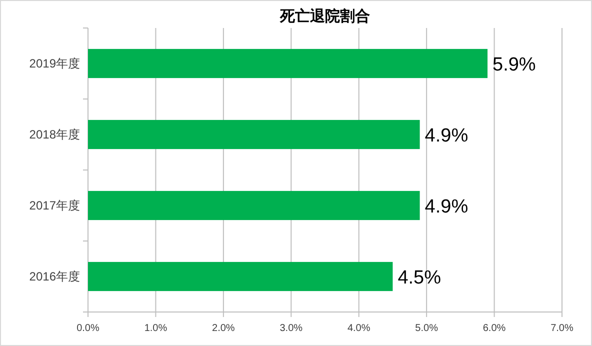  Describe the element at coordinates (54, 205) in the screenshot. I see `y-tick-label: 2017年度` at that location.